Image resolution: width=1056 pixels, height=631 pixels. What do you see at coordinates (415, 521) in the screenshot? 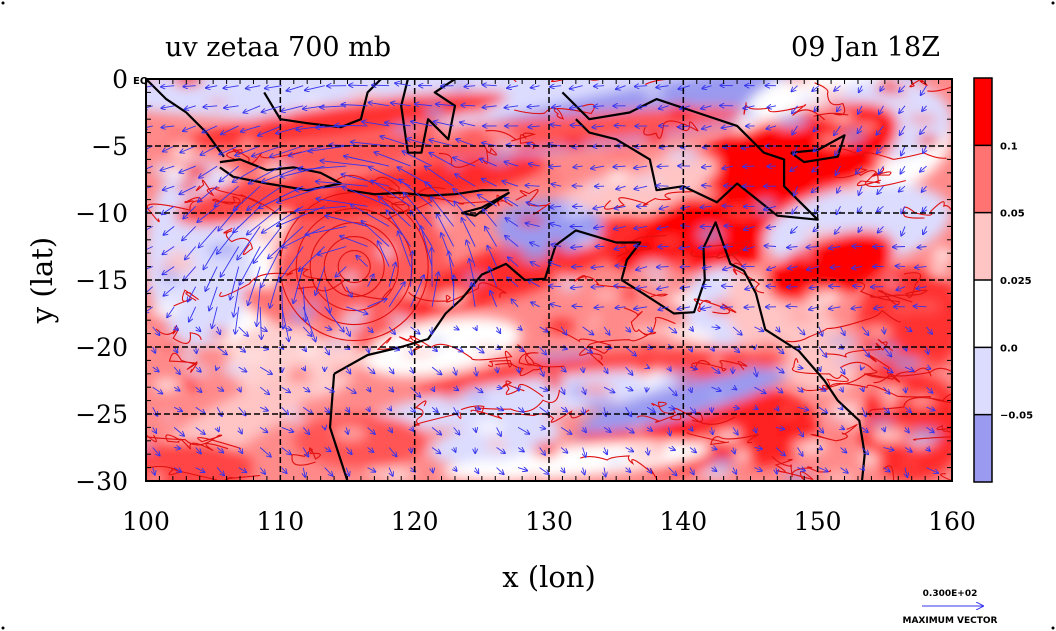
I see `x-tick-label: 120` at bounding box center [415, 521].